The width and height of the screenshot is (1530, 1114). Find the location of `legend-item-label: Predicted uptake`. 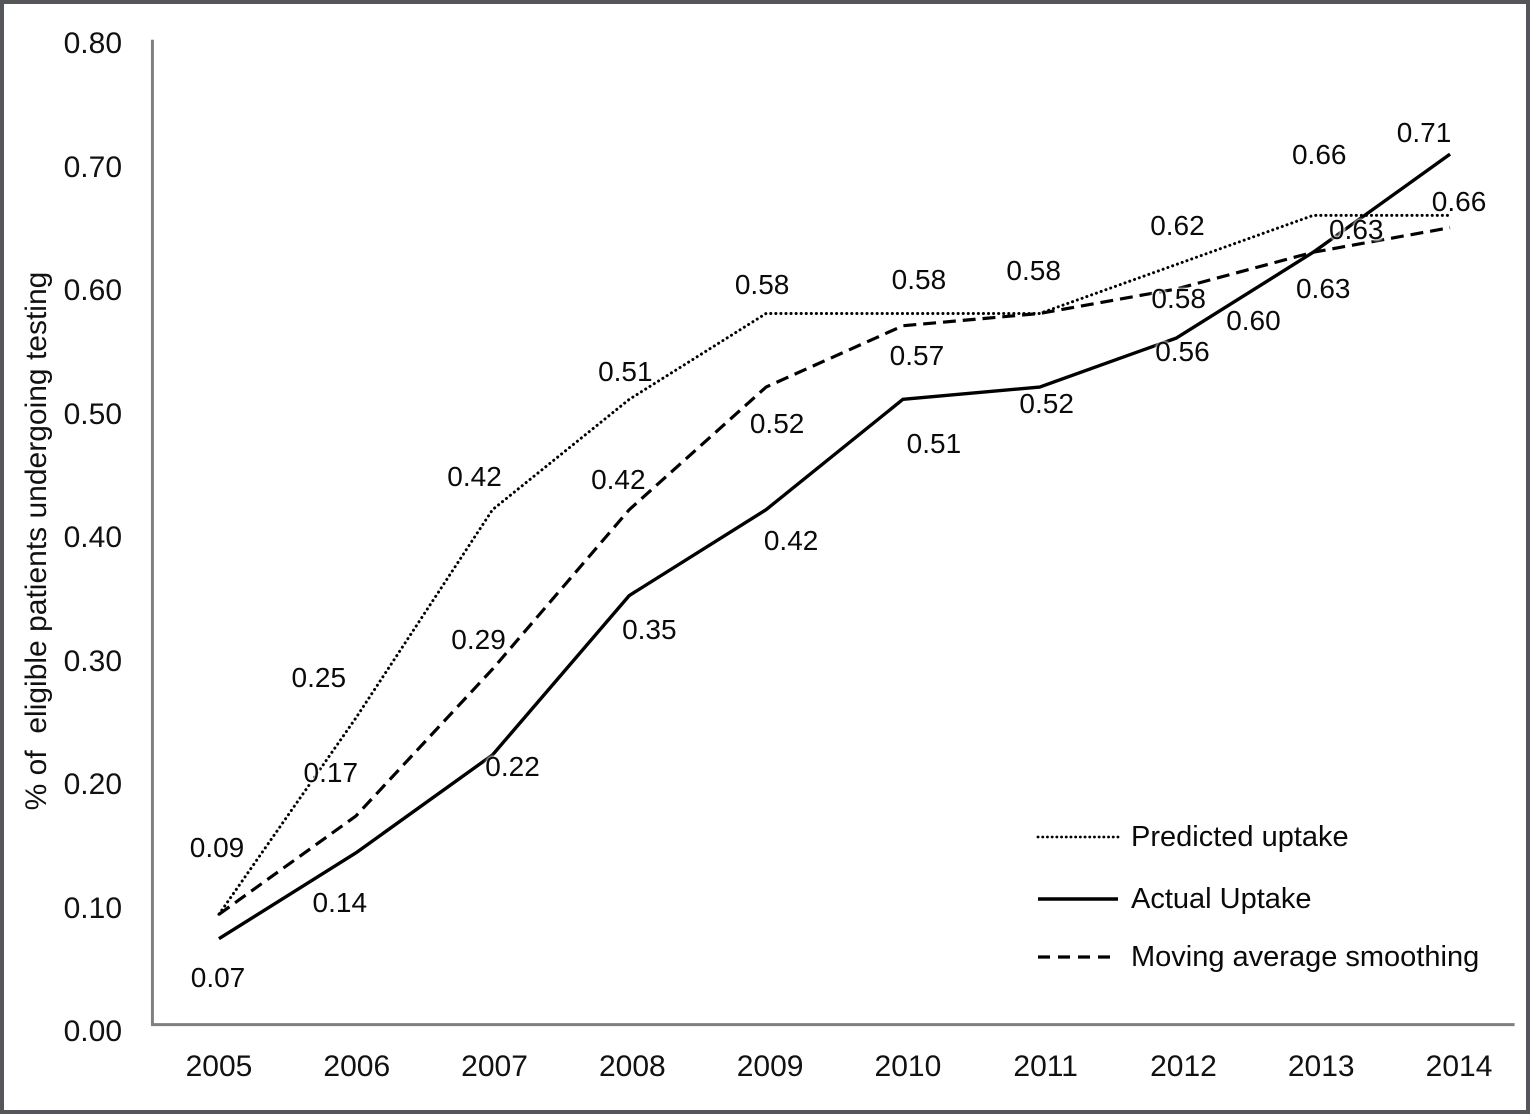

legend-item-label: Predicted uptake is located at coordinates (1240, 836).